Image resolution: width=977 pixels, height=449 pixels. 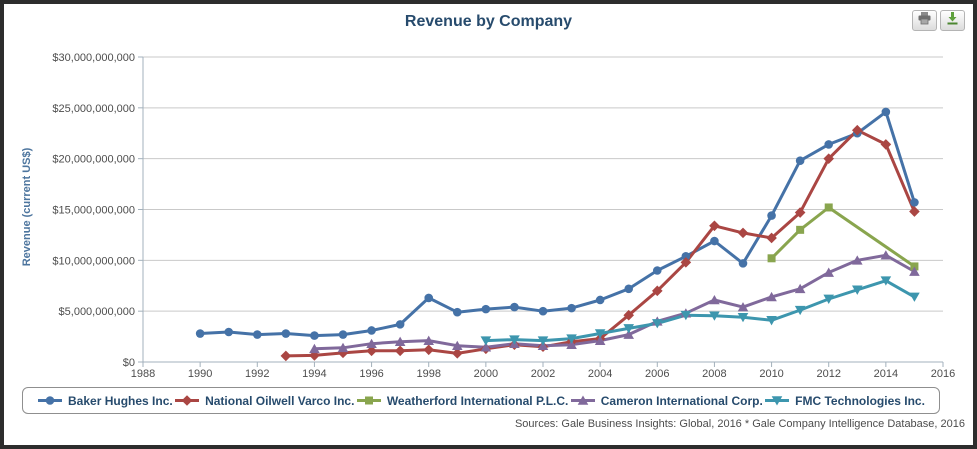 What do you see at coordinates (844, 401) in the screenshot?
I see `legend-item-5: FMC Technologies Inc.` at bounding box center [844, 401].